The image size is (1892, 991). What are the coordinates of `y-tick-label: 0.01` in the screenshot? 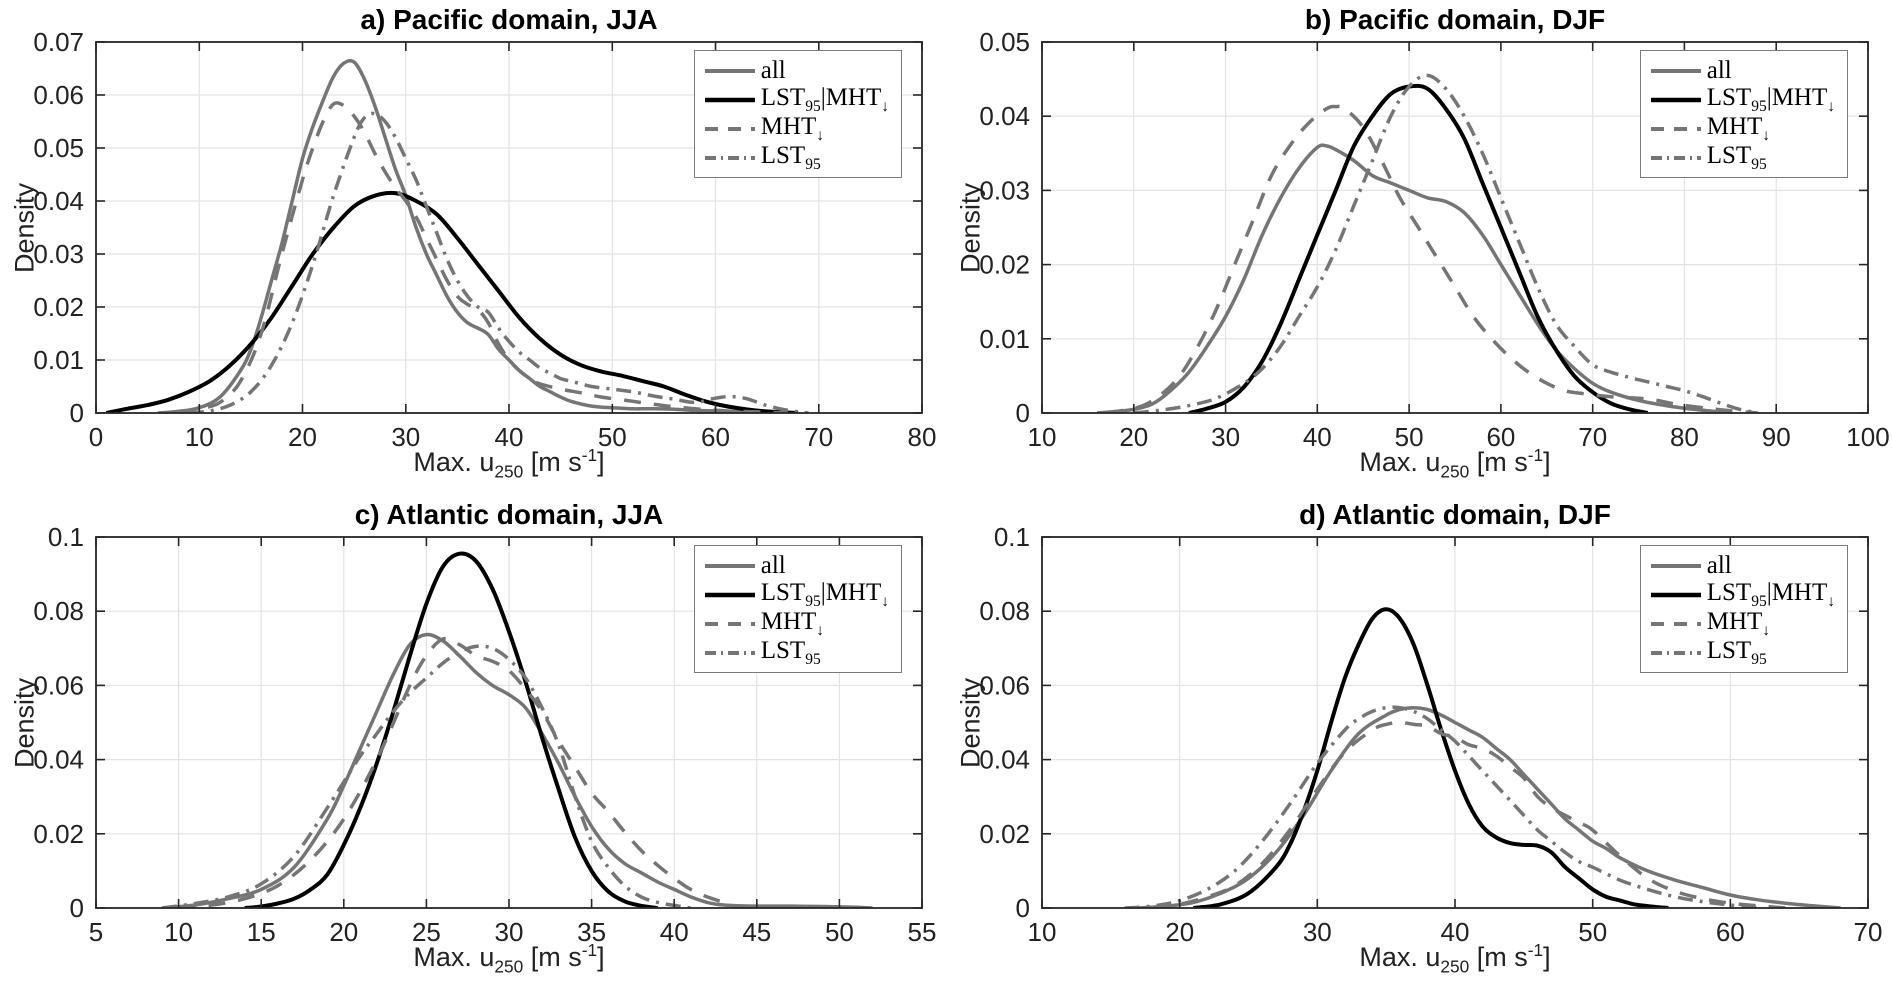 It's located at (58, 360).